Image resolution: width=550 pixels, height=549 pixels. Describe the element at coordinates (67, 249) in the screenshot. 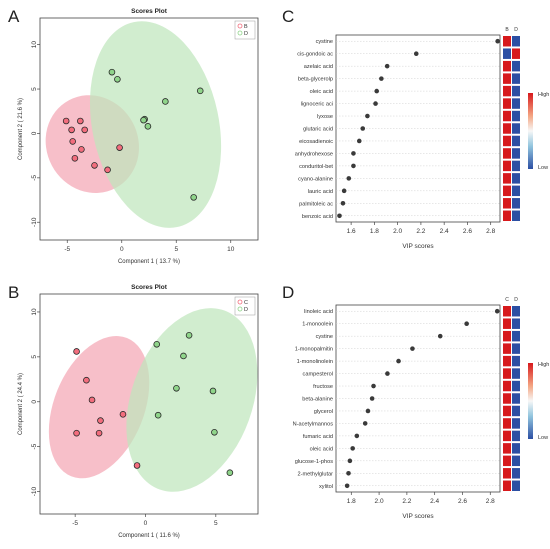

I see `x-tick-label: -5` at that location.